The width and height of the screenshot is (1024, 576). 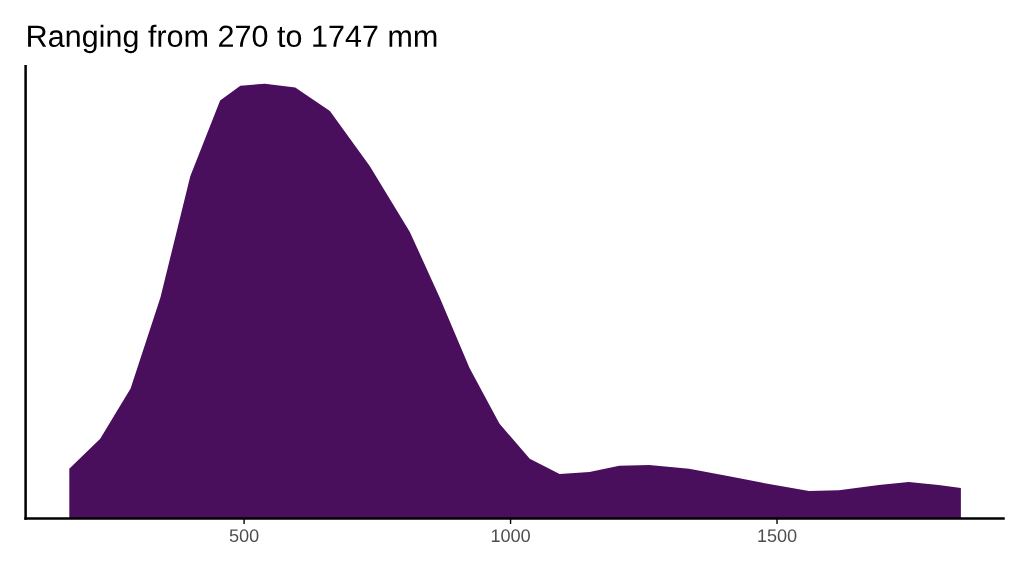 What do you see at coordinates (232, 39) in the screenshot?
I see `chart-title: Ranging from 270 to 1747 mm` at bounding box center [232, 39].